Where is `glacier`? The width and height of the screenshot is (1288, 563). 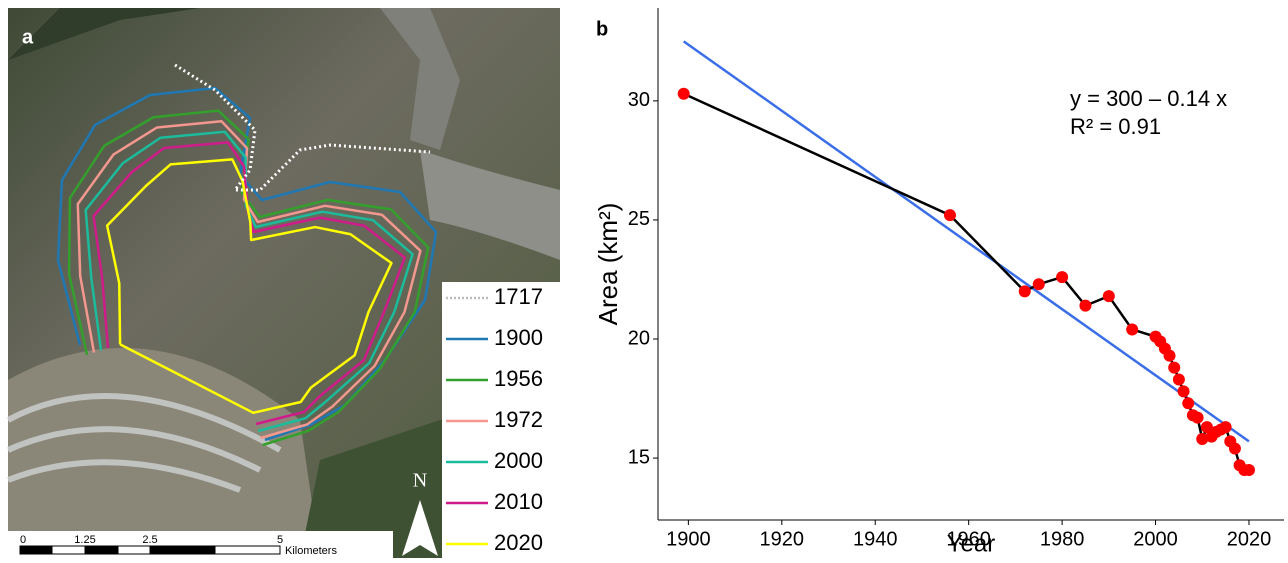 glacier is located at coordinates (164, 453).